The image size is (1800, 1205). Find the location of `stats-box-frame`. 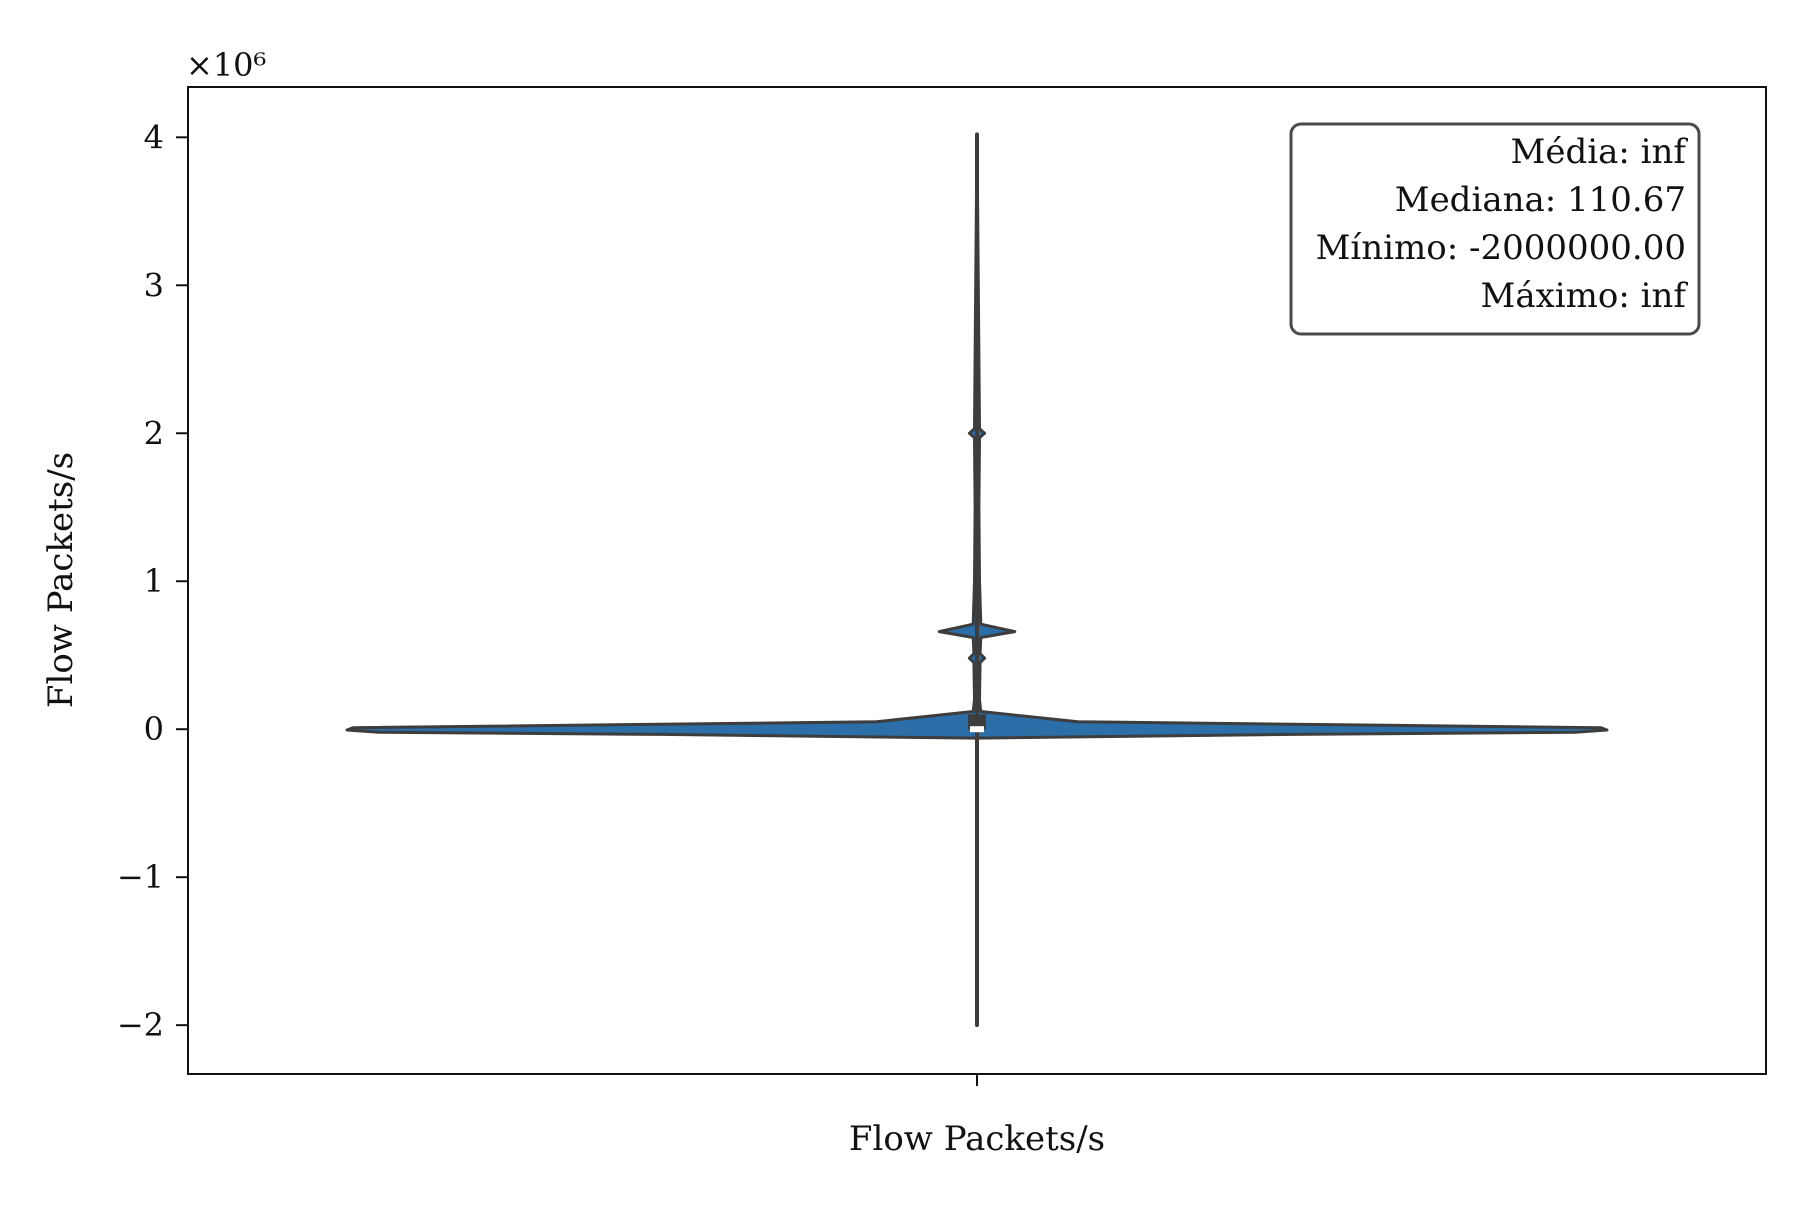

stats-box-frame is located at coordinates (1495, 229).